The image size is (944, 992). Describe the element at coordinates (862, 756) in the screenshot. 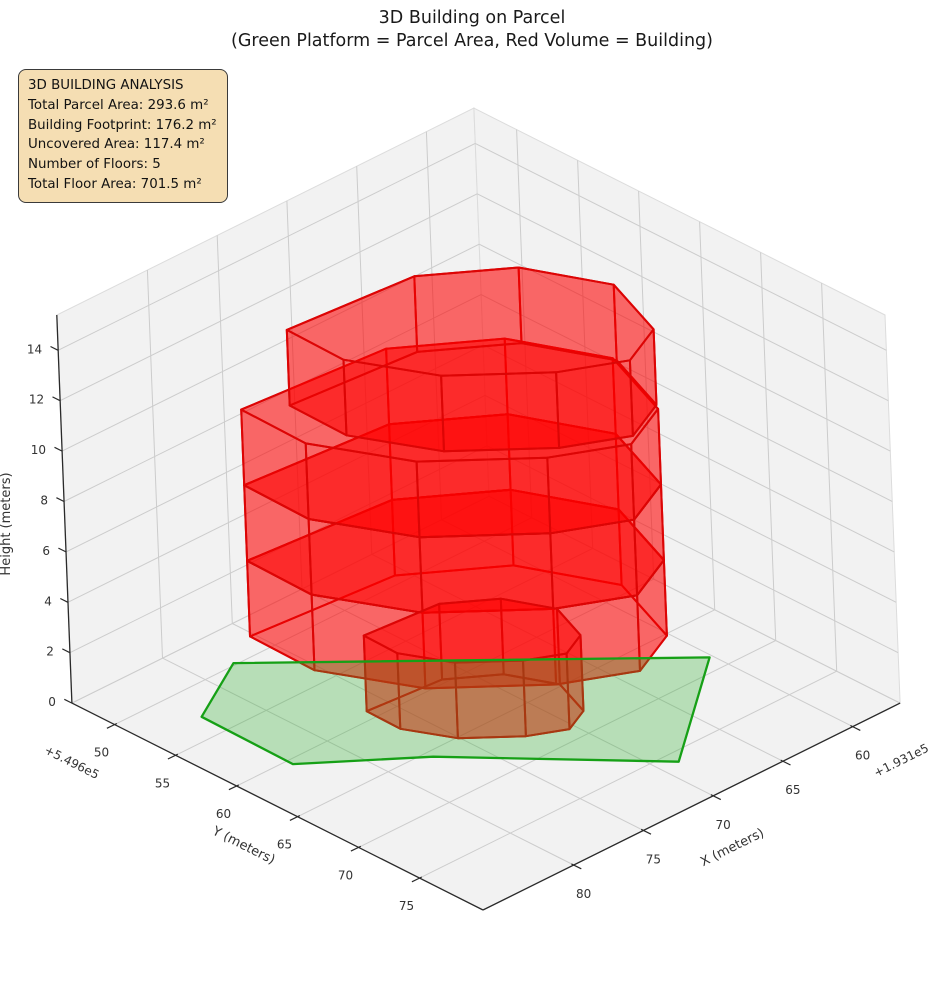

I see `x-tick-label: 60` at that location.